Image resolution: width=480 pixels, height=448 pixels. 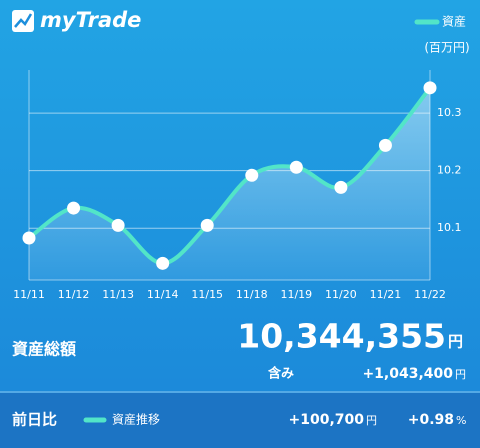 I want to click on gain-value: +1,043,400, so click(x=407, y=374).